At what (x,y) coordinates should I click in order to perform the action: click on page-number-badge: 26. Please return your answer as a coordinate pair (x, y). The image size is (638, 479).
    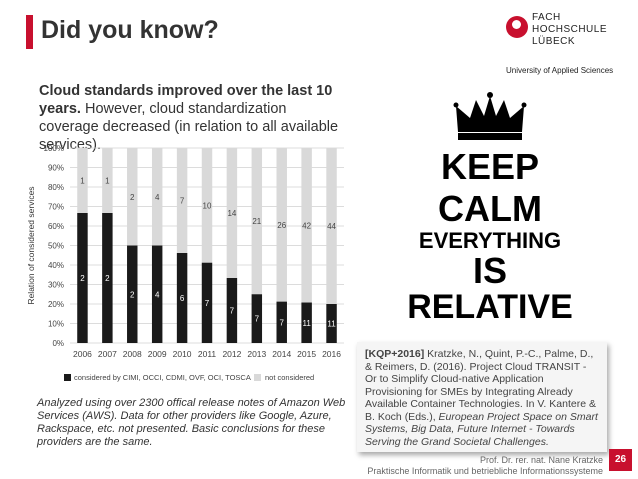
    Looking at the image, I should click on (620, 460).